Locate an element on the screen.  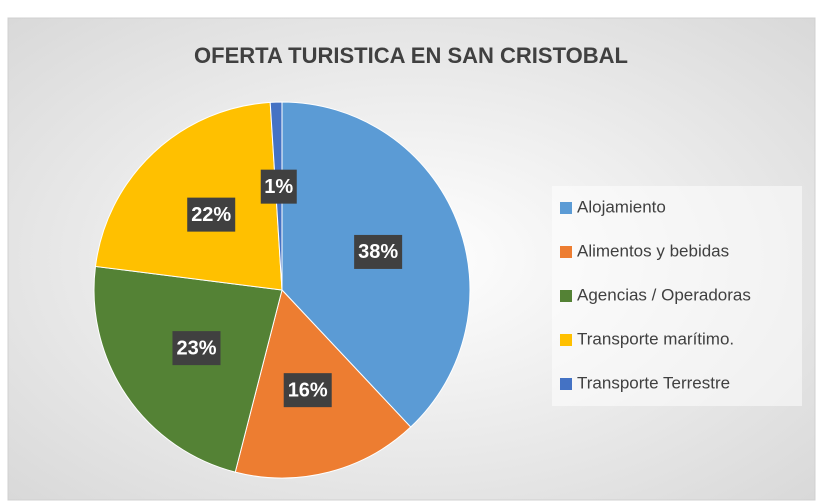
legend-box is located at coordinates (677, 296).